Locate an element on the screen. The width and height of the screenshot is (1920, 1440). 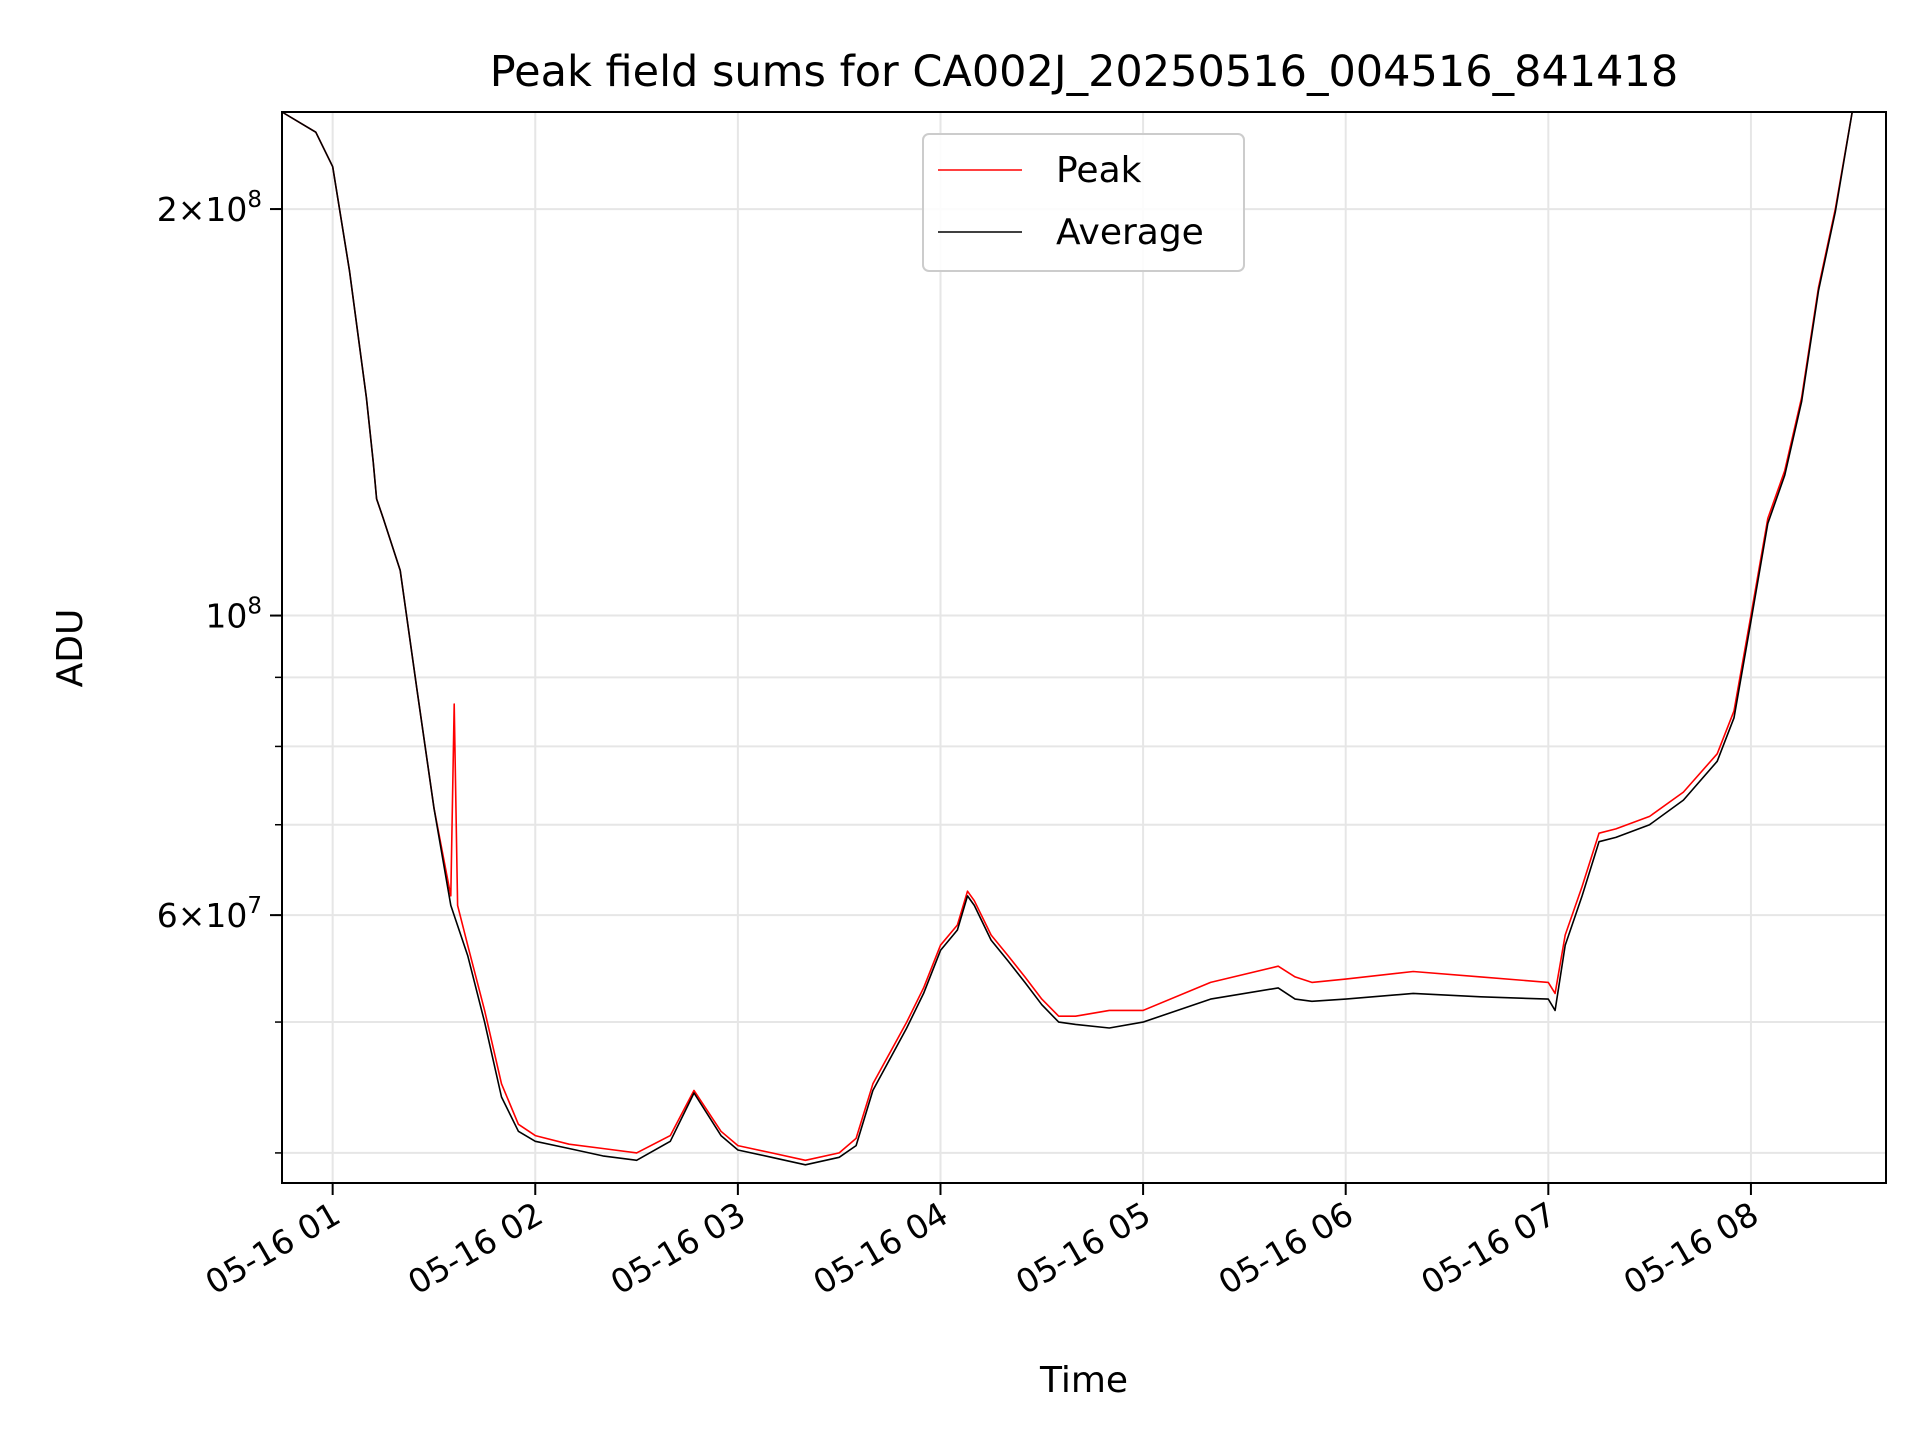
x-axis-label: Time is located at coordinates (1083, 1380).